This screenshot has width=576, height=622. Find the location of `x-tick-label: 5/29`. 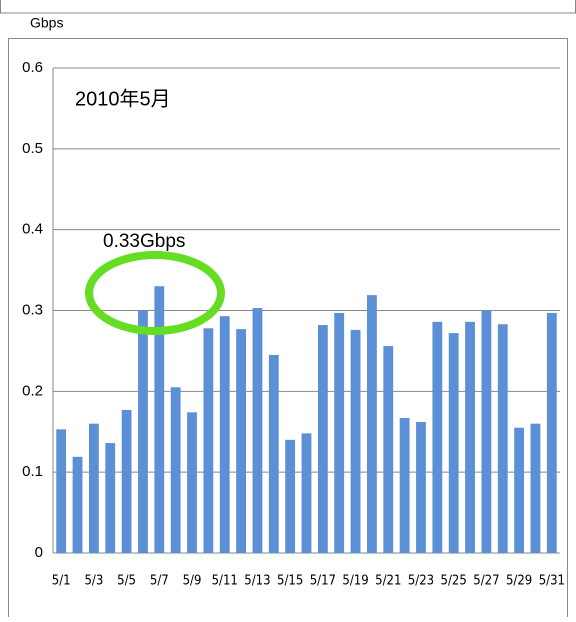

x-tick-label: 5/29 is located at coordinates (519, 581).